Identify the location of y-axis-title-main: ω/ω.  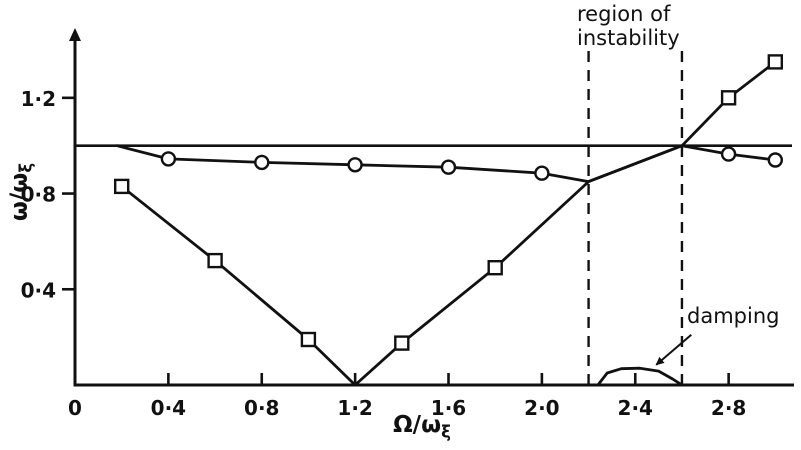
(19, 197).